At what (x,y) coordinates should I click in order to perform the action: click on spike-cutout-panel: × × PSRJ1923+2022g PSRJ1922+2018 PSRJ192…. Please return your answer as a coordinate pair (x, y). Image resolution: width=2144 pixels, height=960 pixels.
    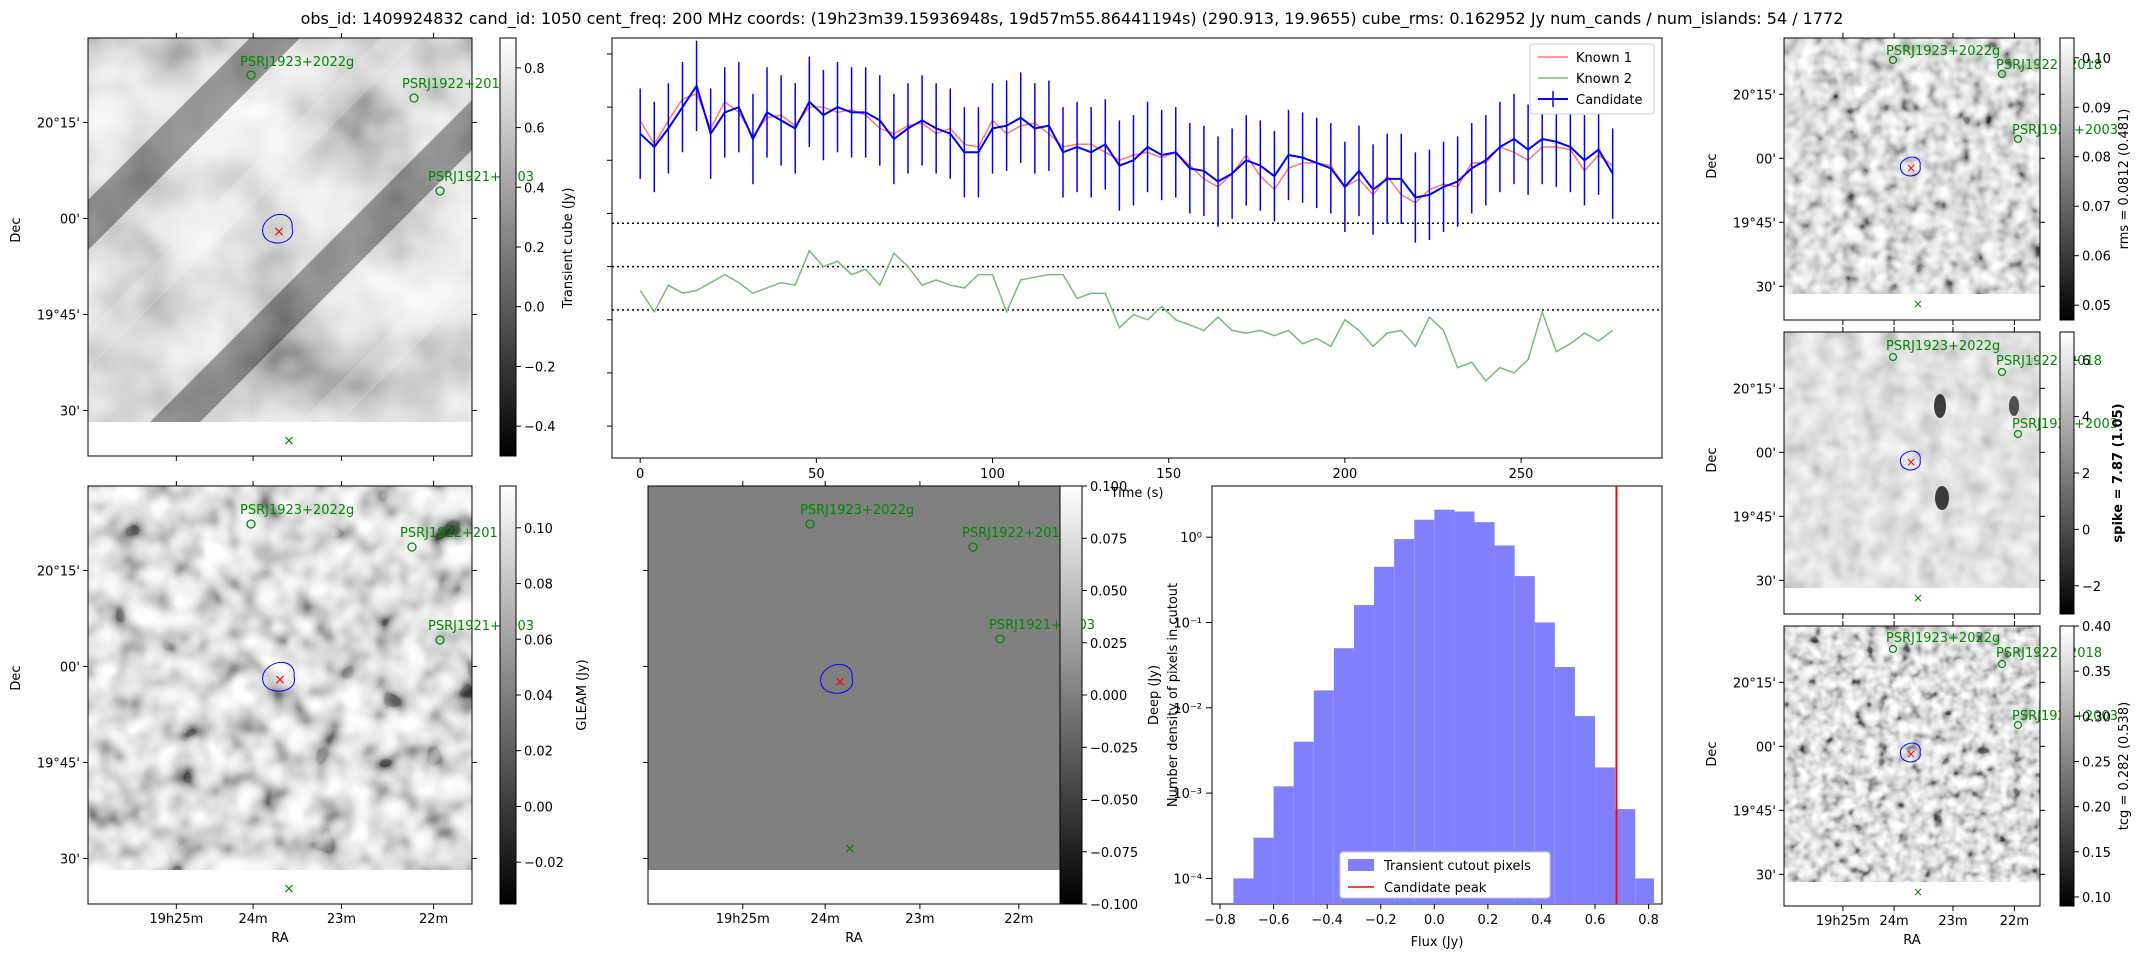
    Looking at the image, I should click on (1915, 473).